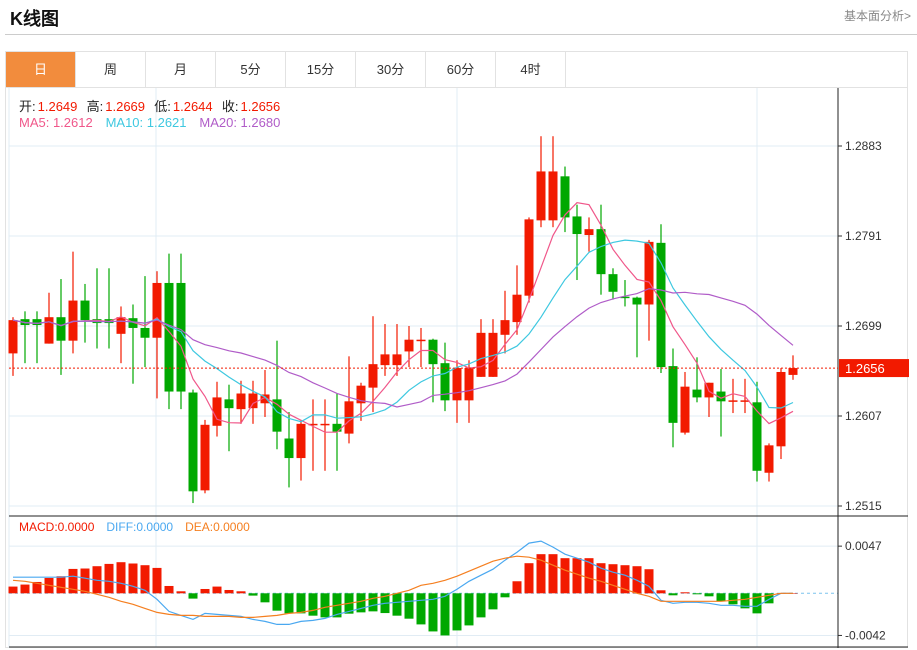 The image size is (917, 650). I want to click on tab-60min: 60分, so click(461, 69).